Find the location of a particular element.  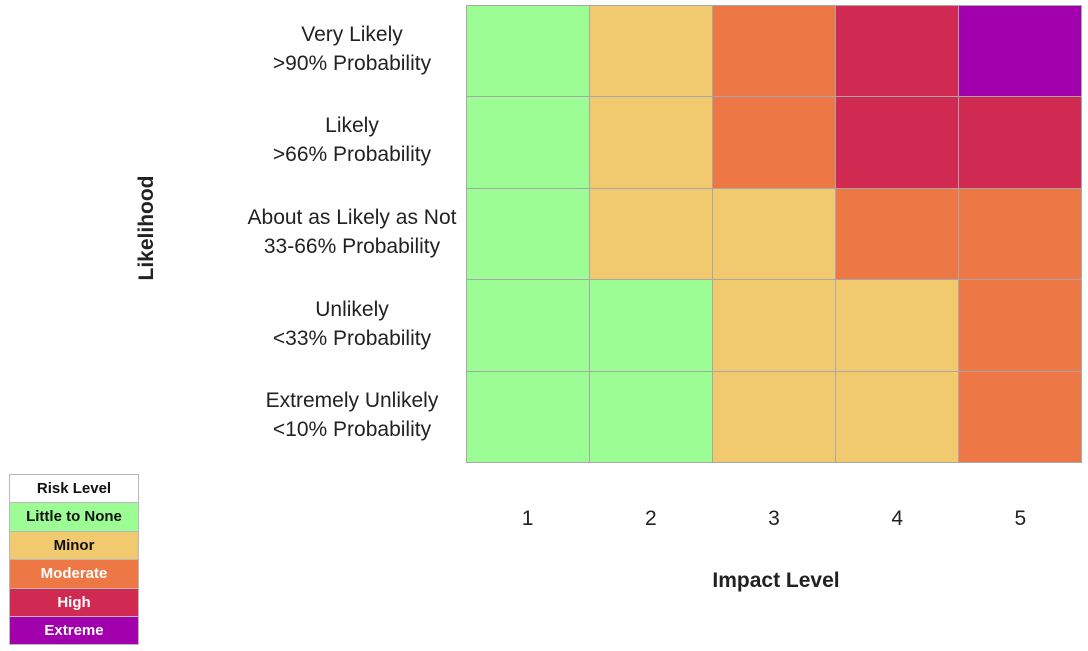

row-label-probability: >90% Probability is located at coordinates (352, 63).